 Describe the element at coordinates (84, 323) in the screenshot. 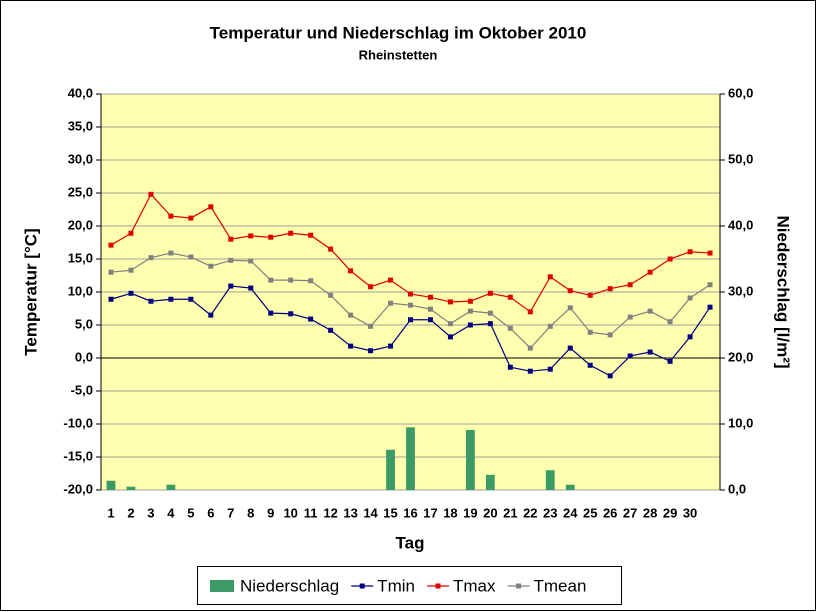

I see `y-tick-label: 5,0` at that location.